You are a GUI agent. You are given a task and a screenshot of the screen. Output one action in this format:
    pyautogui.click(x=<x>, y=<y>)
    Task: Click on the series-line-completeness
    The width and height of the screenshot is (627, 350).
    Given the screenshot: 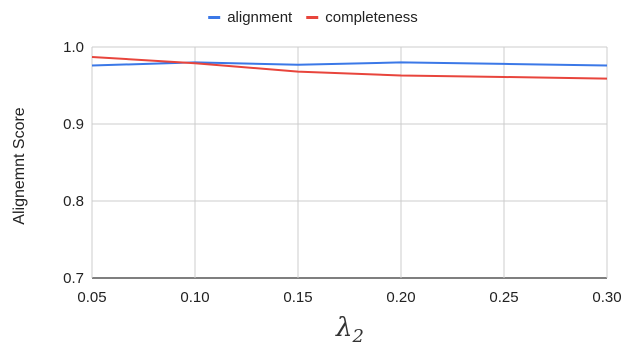 What is the action you would take?
    pyautogui.click(x=349, y=68)
    